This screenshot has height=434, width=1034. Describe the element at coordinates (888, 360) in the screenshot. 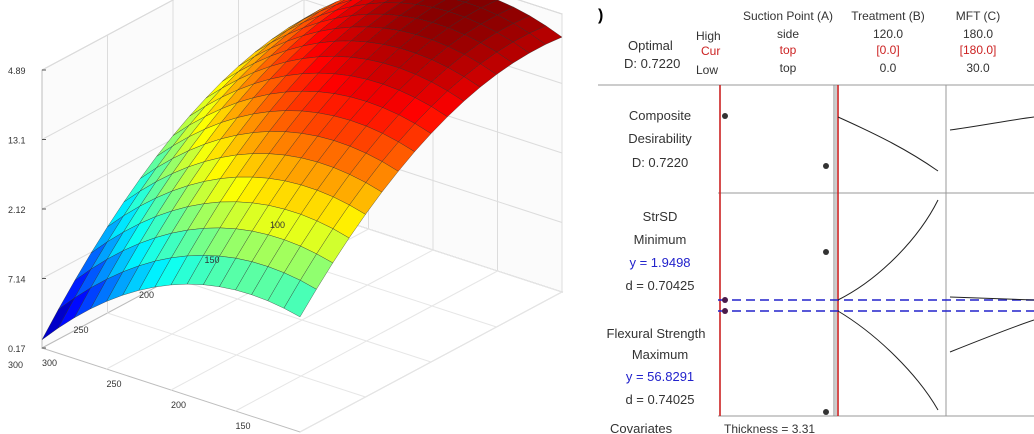

I see `curve-flexural-treatment` at that location.